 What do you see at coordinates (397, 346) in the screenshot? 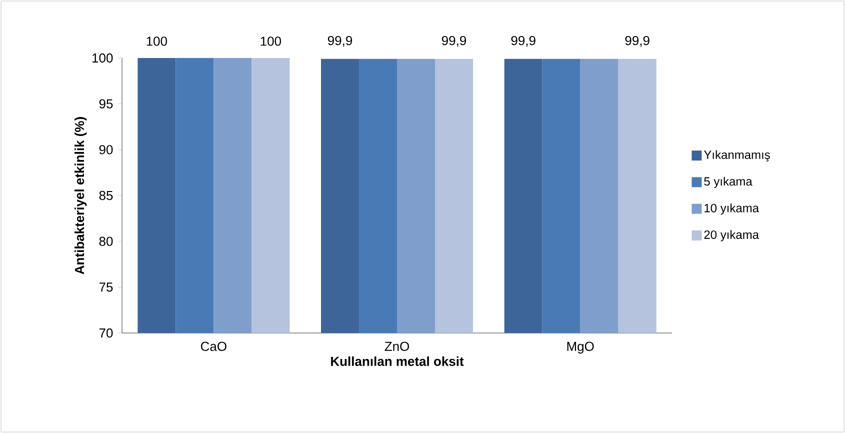
I see `x-tick-label: ZnO` at bounding box center [397, 346].